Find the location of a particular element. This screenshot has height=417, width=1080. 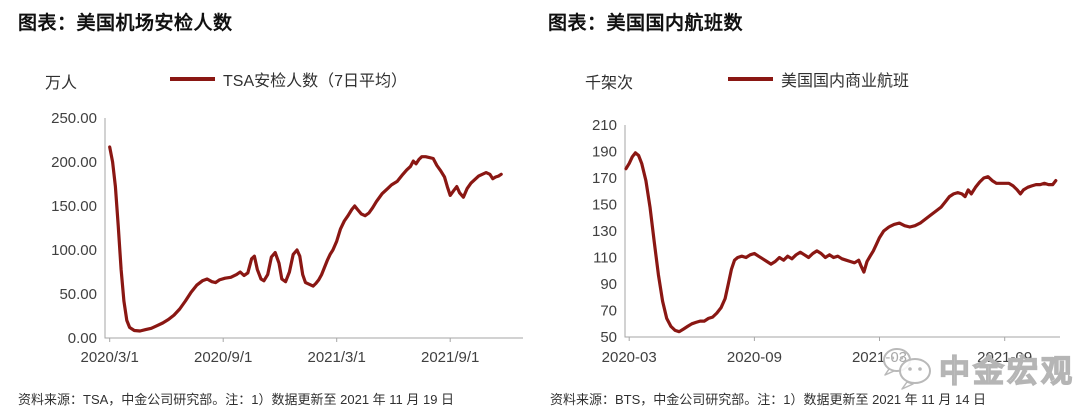

y-tick-label: 90 is located at coordinates (608, 284).